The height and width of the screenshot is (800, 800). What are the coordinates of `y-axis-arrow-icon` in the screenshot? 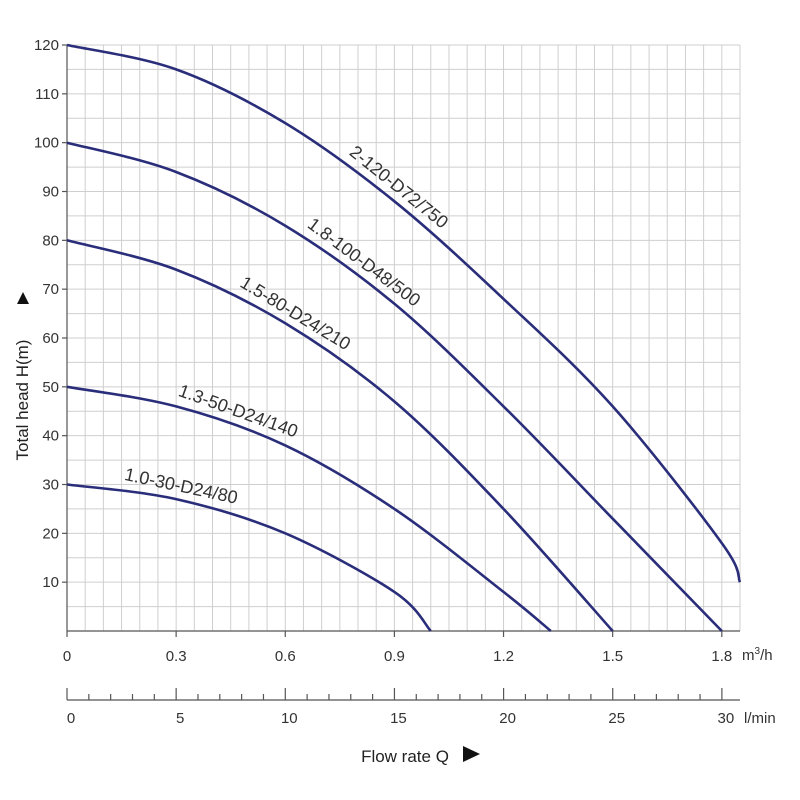 It's located at (23, 298).